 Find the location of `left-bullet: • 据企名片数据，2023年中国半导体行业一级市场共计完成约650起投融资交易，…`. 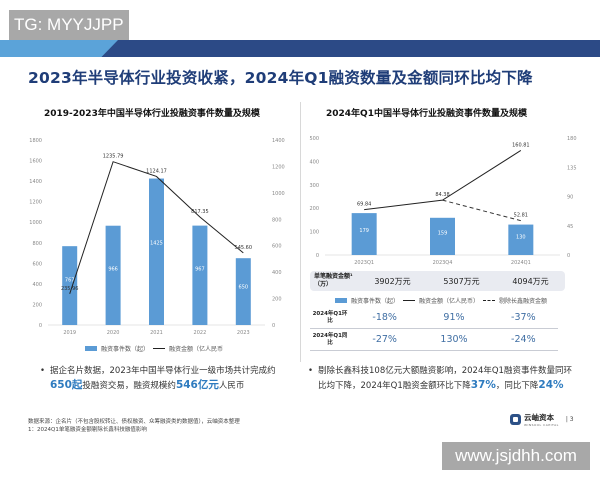

left-bullet: • 据企名片数据，2023年中国半导体行业一级市场共计完成约650起投融资交易，… is located at coordinates (158, 378).